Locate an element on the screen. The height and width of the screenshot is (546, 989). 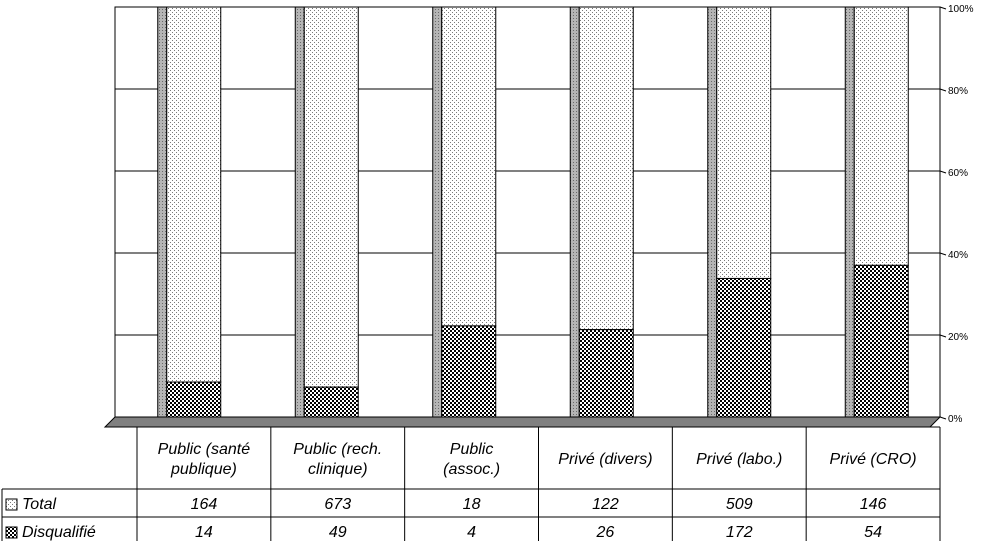
legend-entry: Disqualifié is located at coordinates (59, 532).